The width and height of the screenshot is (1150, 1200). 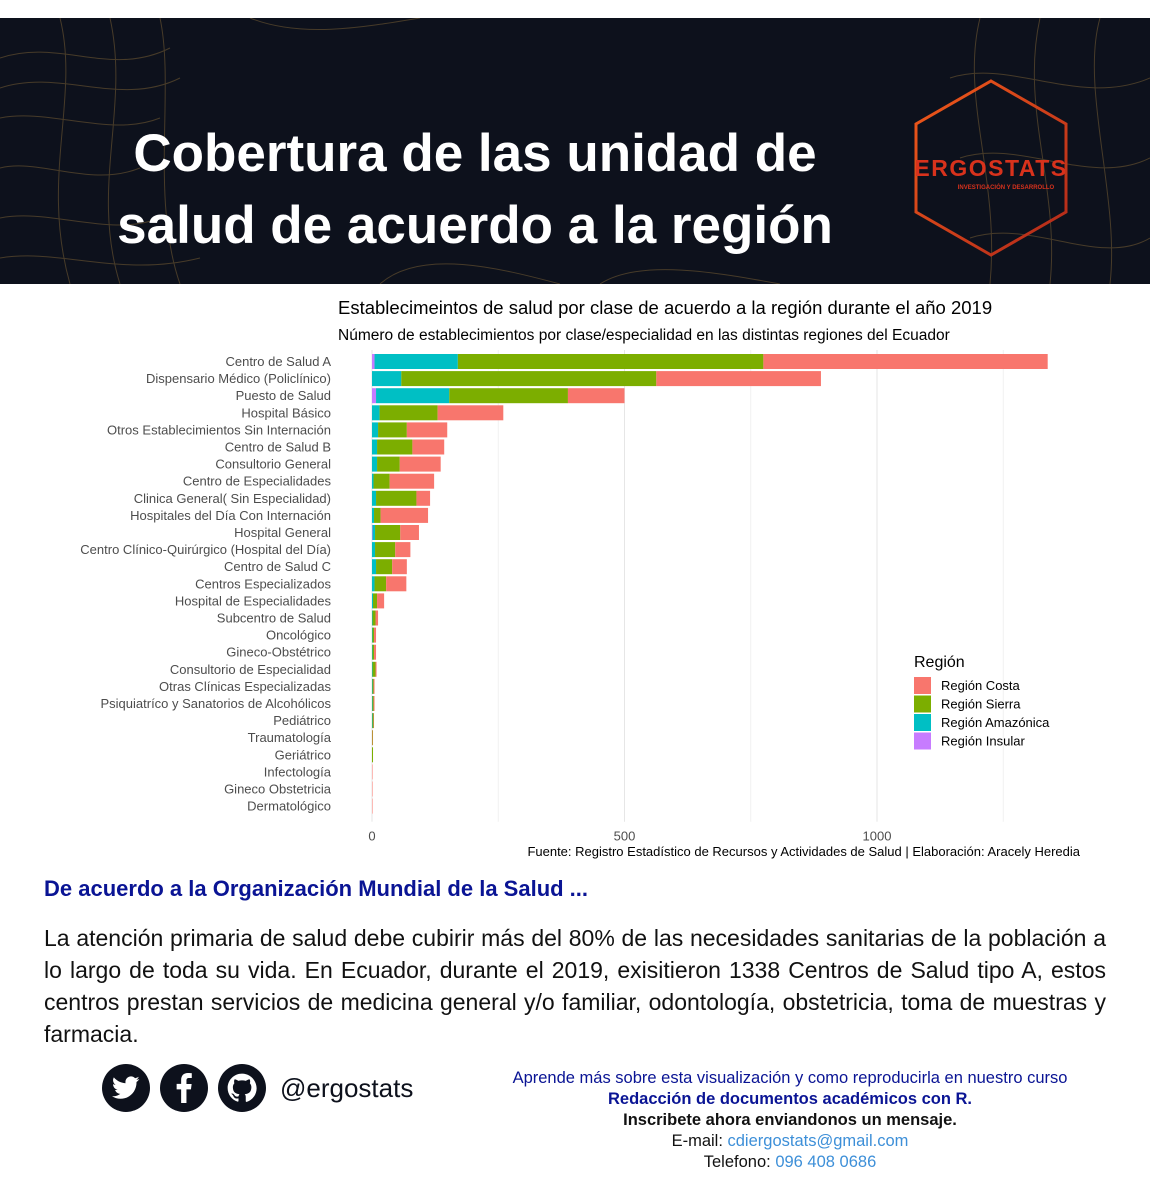 I want to click on y-tick-label: Oncológico, so click(x=298, y=635).